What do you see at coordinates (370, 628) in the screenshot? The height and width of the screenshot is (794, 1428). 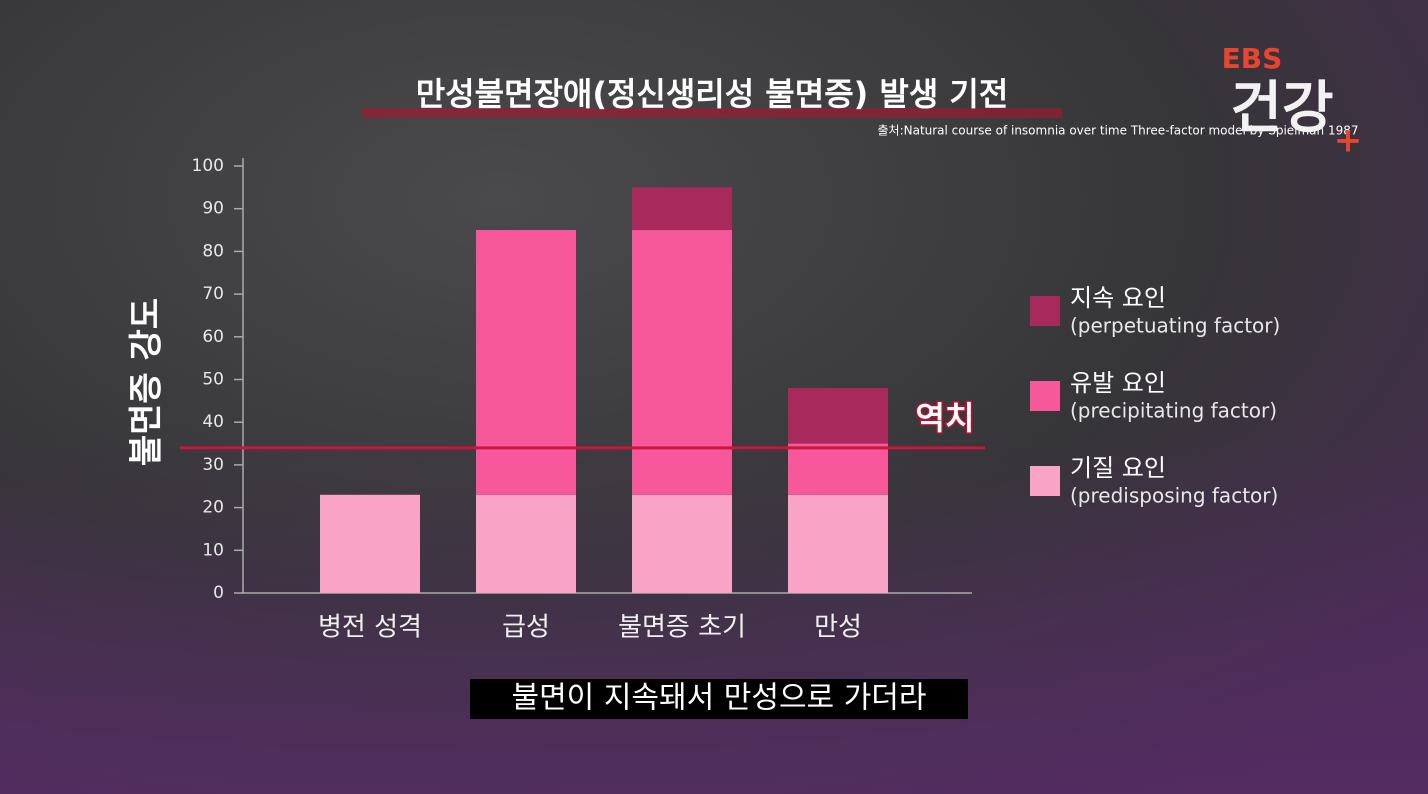 I see `x-tick-label: 병전 성격` at bounding box center [370, 628].